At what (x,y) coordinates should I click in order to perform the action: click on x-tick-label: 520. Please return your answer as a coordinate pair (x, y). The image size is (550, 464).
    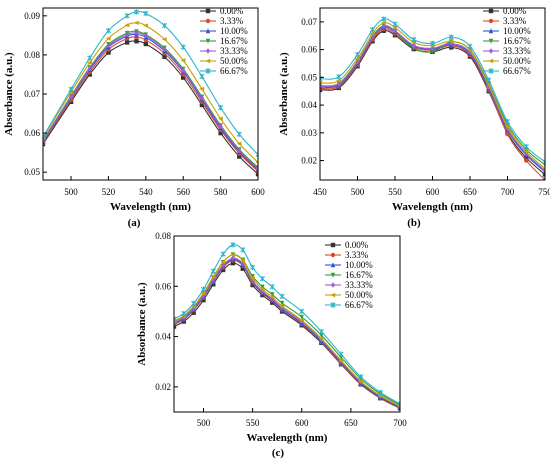
    Looking at the image, I should click on (109, 192).